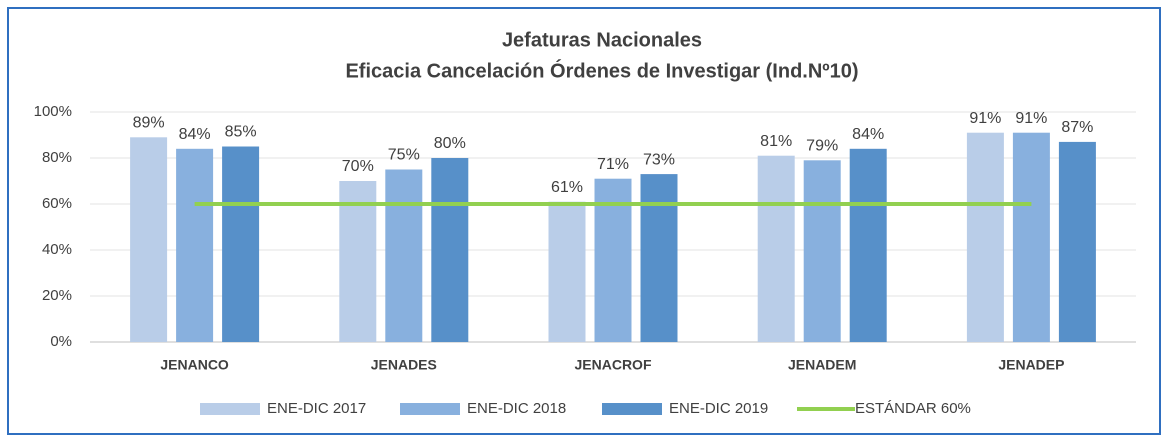  I want to click on legend-label: ENE-DIC 2019, so click(718, 408).